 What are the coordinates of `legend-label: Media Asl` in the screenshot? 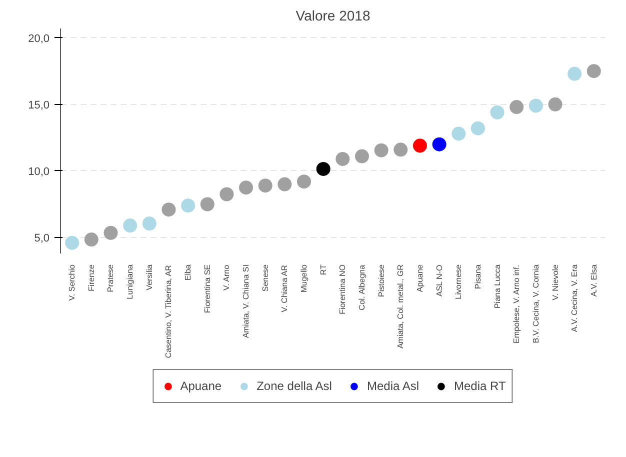 It's located at (392, 386).